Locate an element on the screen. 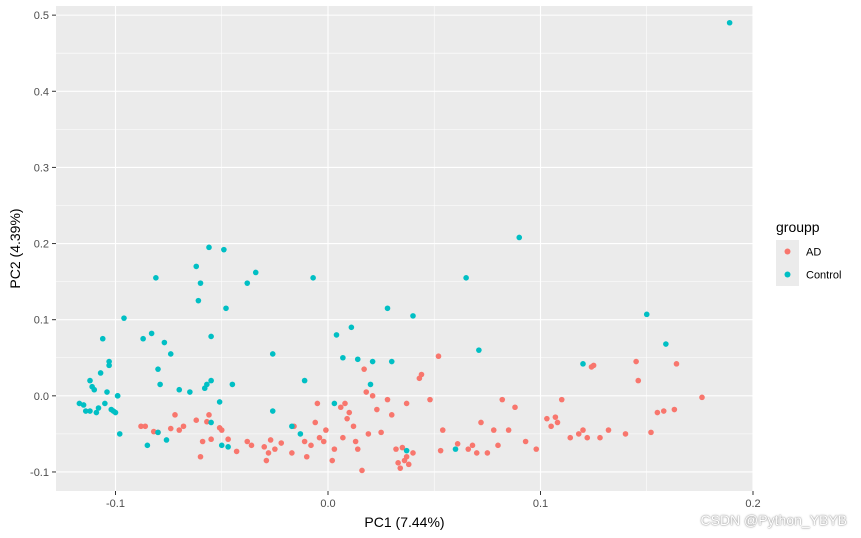 This screenshot has width=861, height=538. x-axis-title: PC1 (7.44%) is located at coordinates (404, 522).